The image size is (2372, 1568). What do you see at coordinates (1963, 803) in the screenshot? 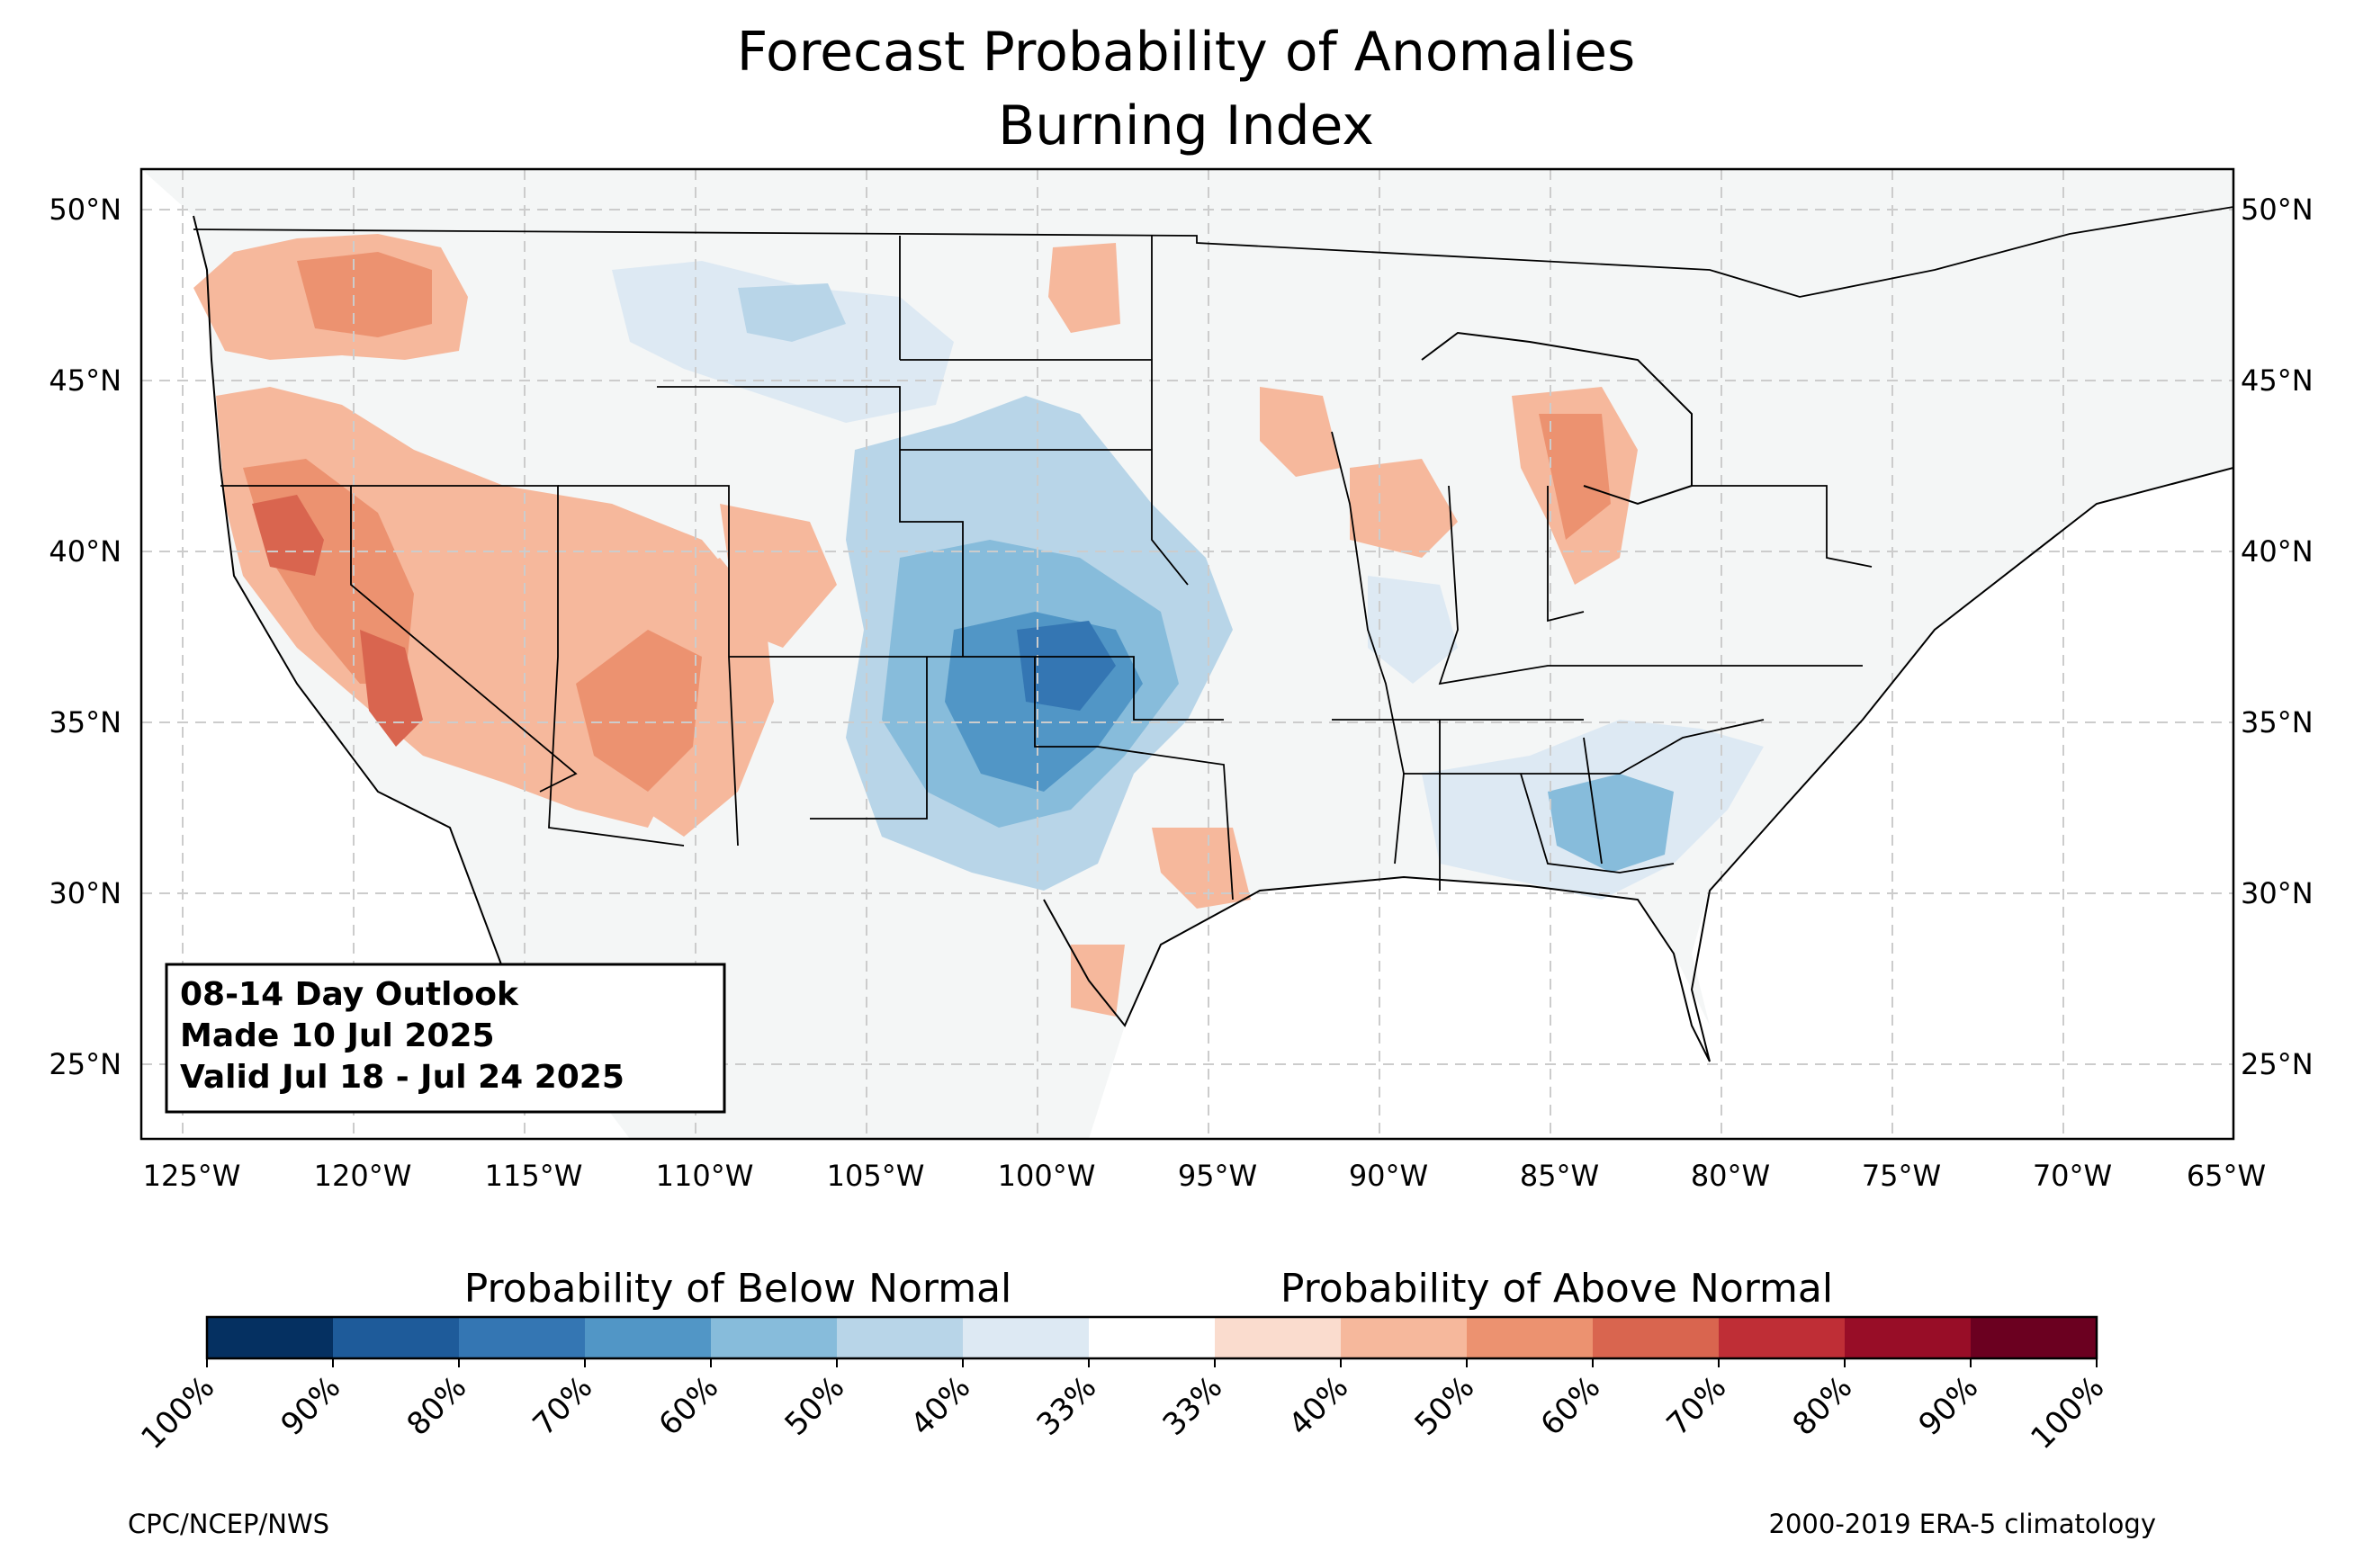
I see `atlantic-ocean` at bounding box center [1963, 803].